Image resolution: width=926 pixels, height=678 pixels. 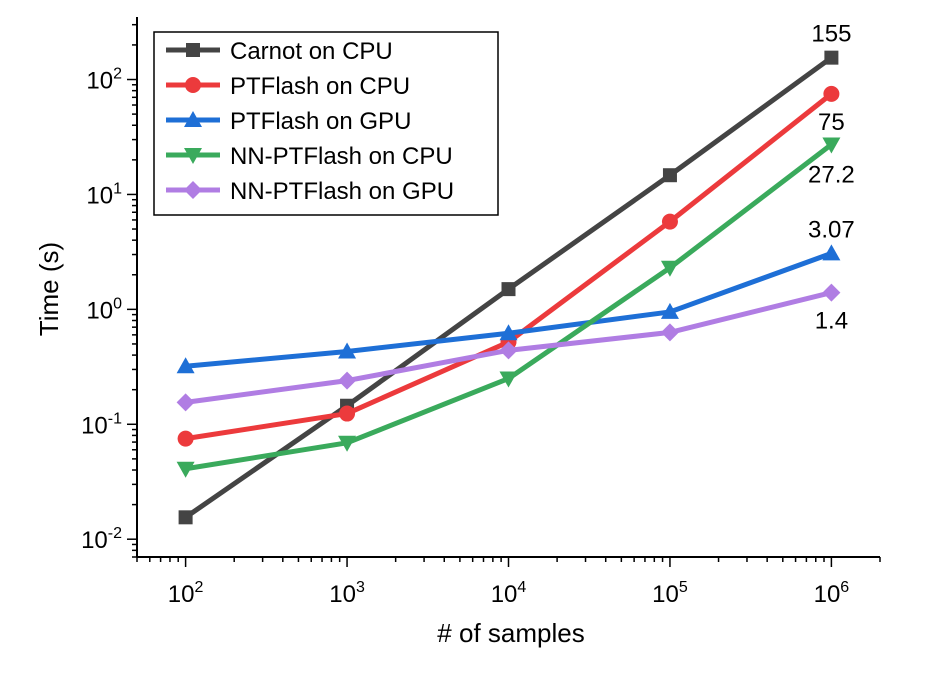 I want to click on annotations-layer: 155 75 27.2 3.07 1.4, so click(x=831, y=178).